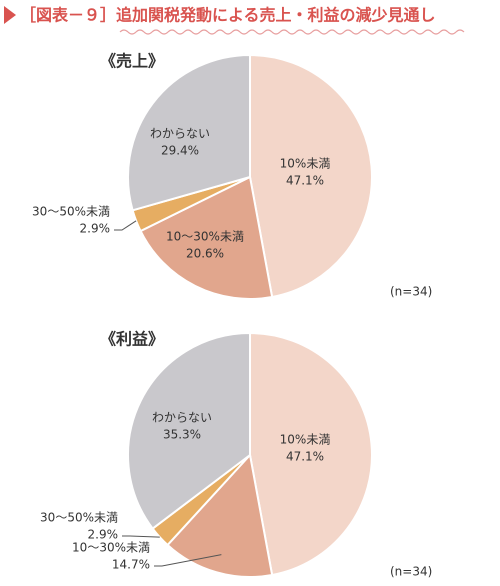 The image size is (500, 586). What do you see at coordinates (10, 15) in the screenshot?
I see `title-marker` at bounding box center [10, 15].